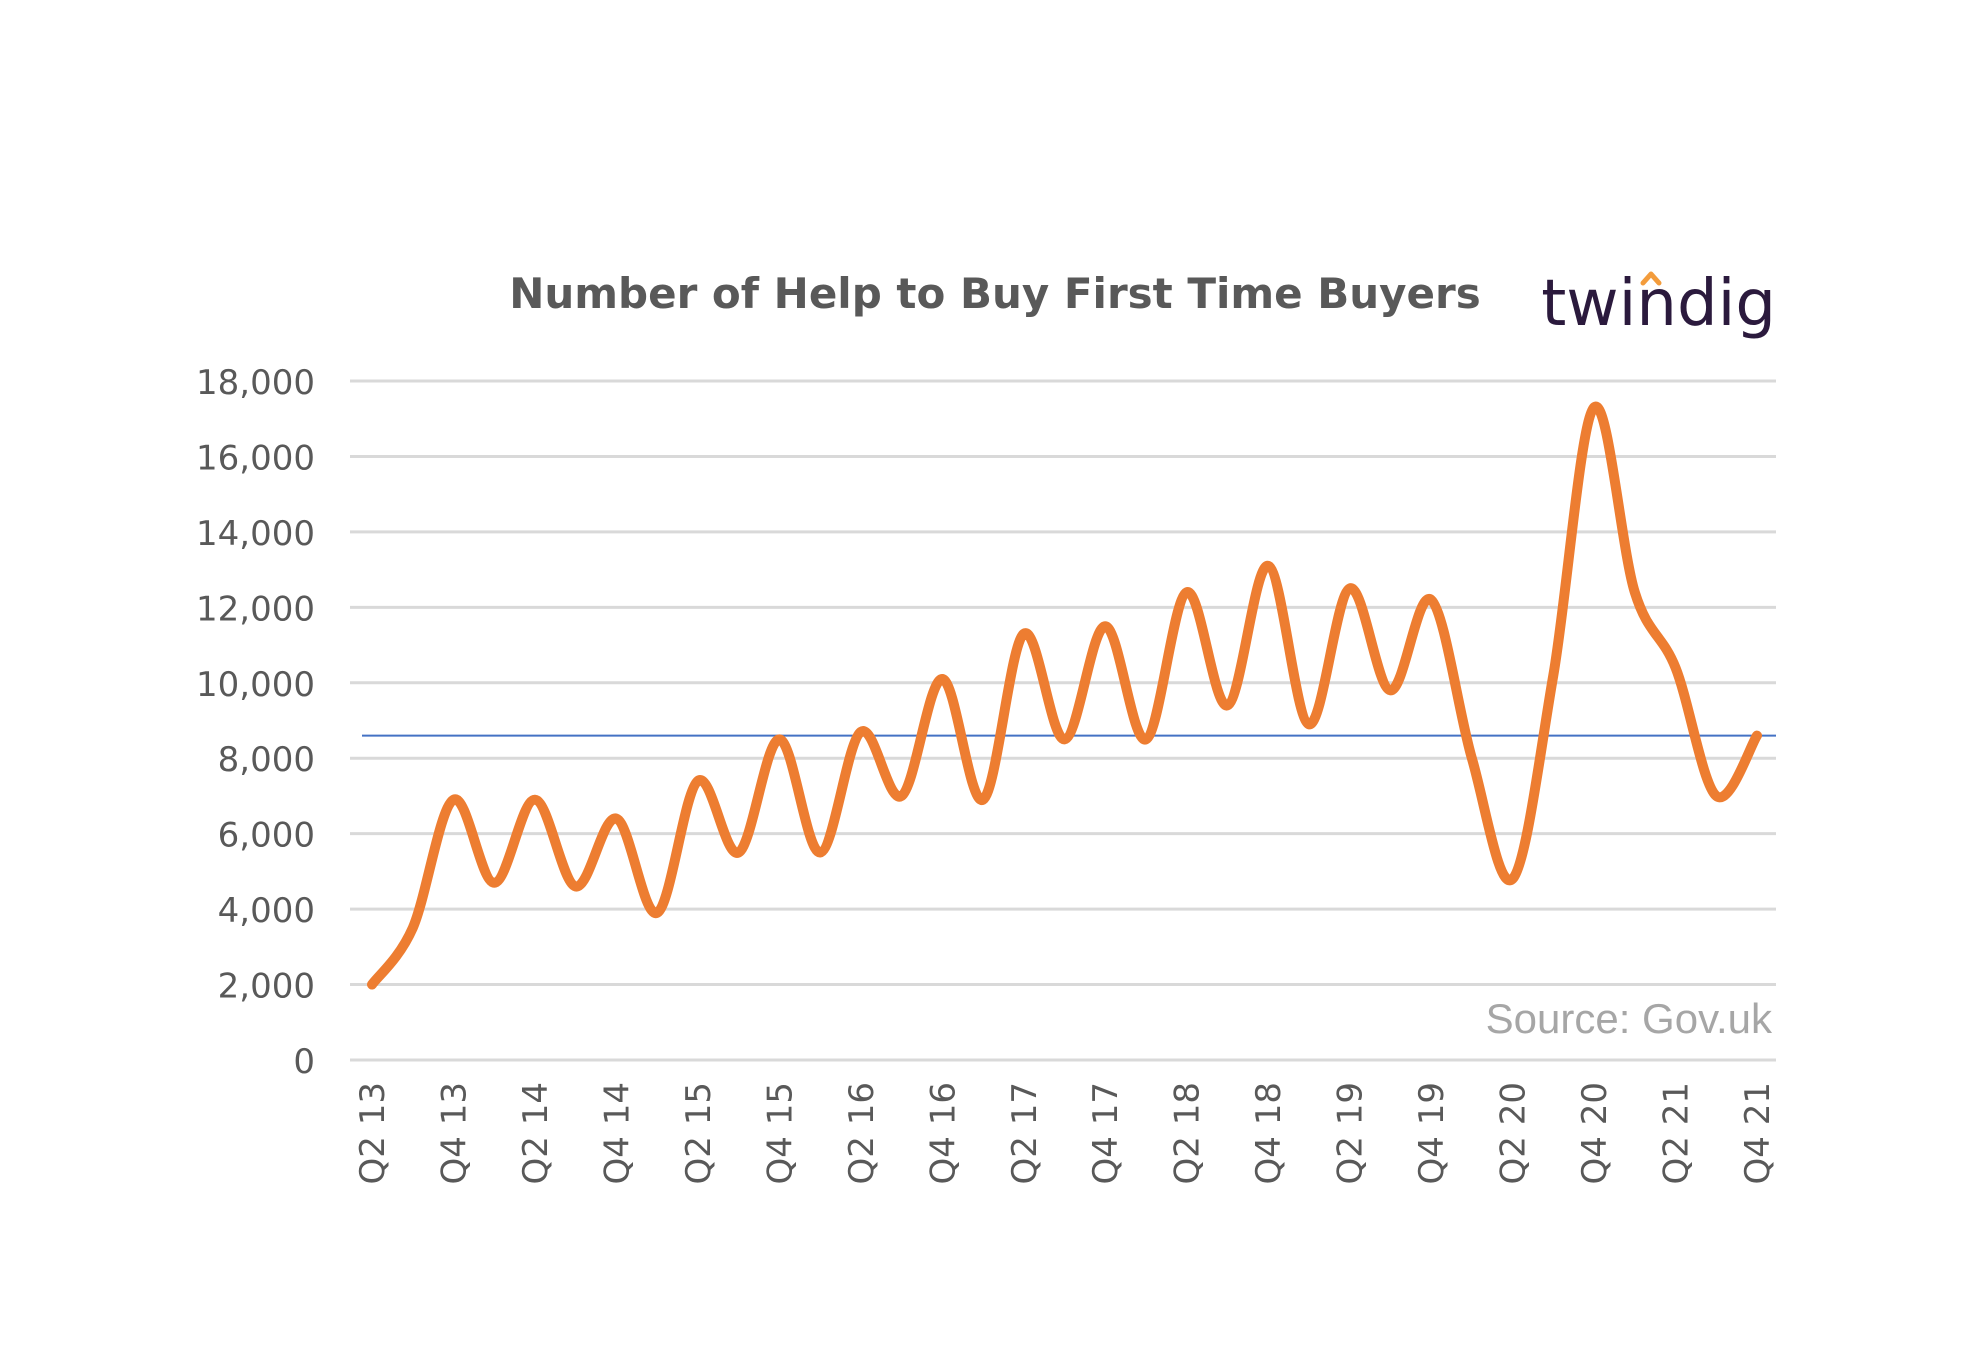 The height and width of the screenshot is (1366, 1984). Describe the element at coordinates (255, 383) in the screenshot. I see `y-tick-label: 18,000` at that location.